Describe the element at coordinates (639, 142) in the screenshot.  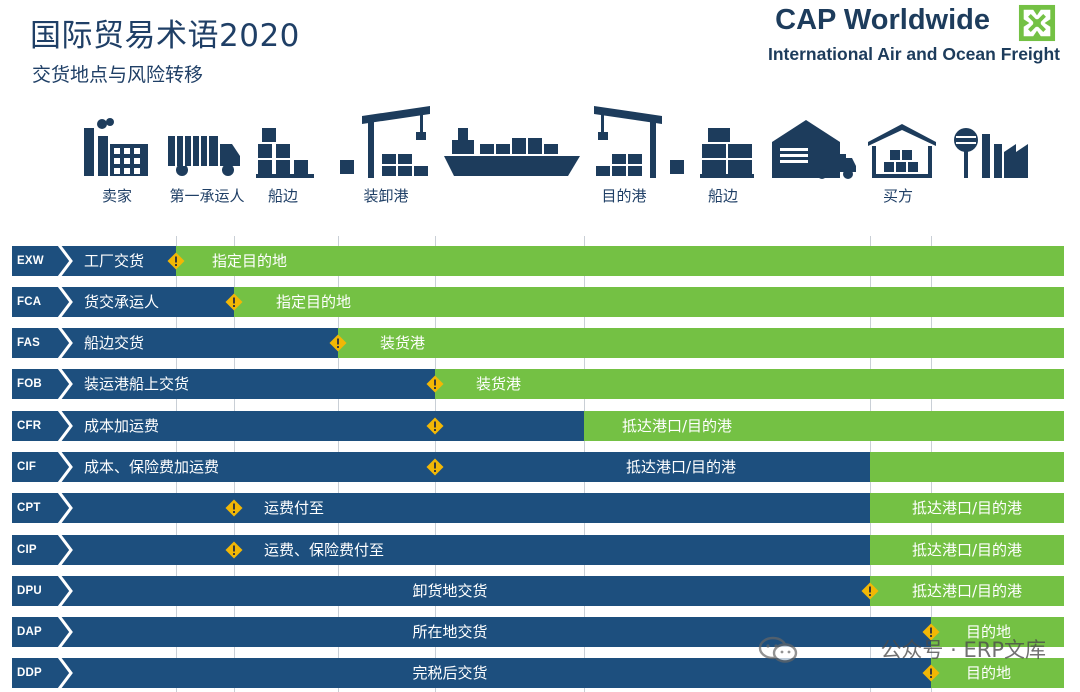
I see `destination-port-crane-icon` at that location.